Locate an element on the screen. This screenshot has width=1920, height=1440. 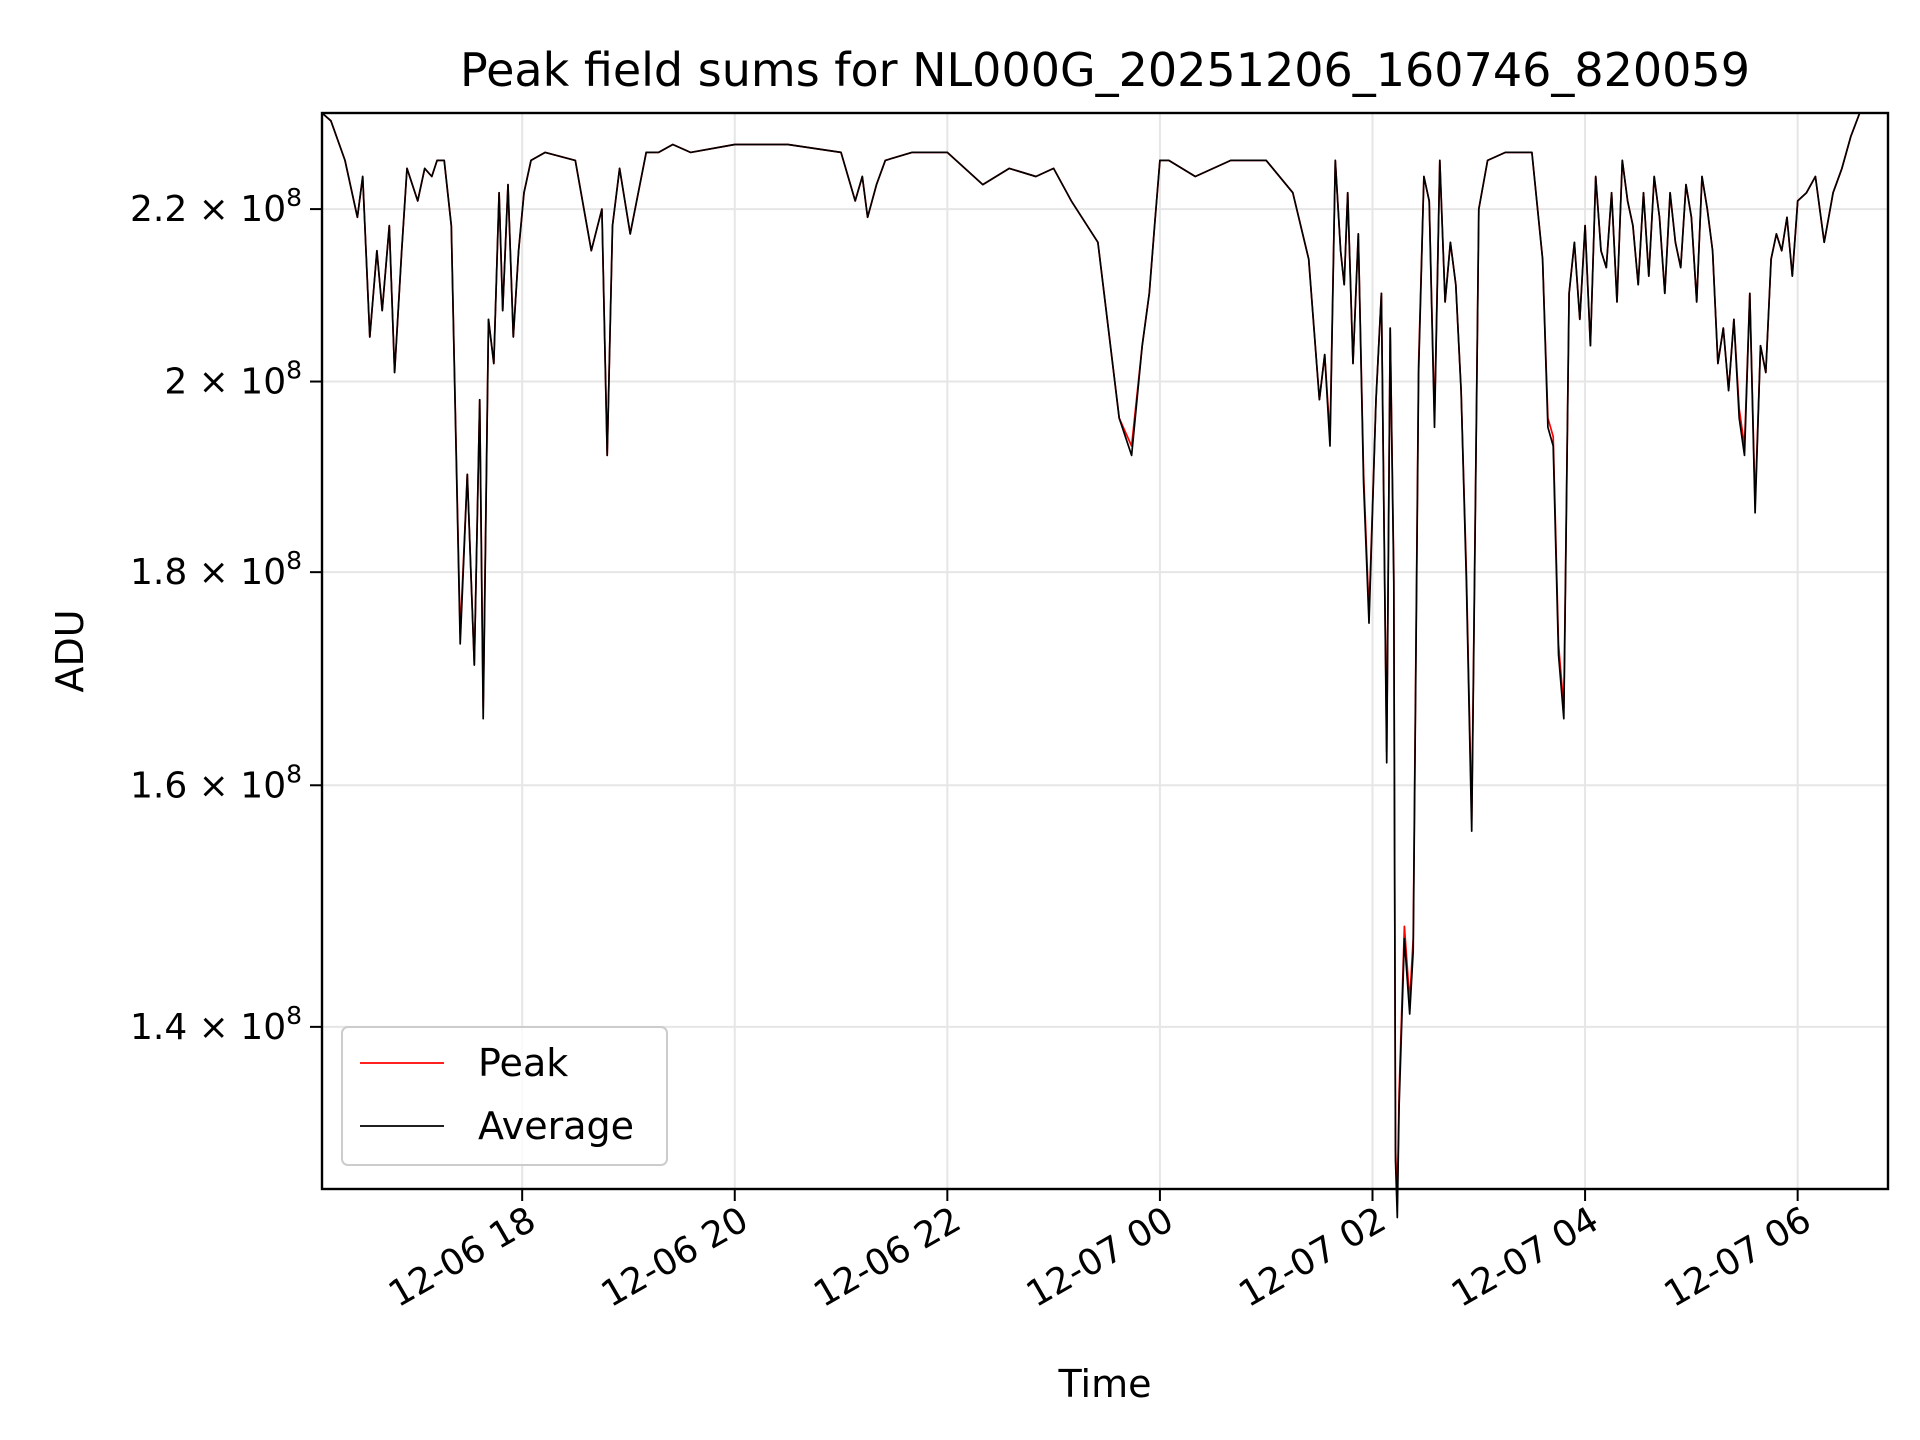
y-tick-label: 1.6 × 10⁸ is located at coordinates (216, 782).